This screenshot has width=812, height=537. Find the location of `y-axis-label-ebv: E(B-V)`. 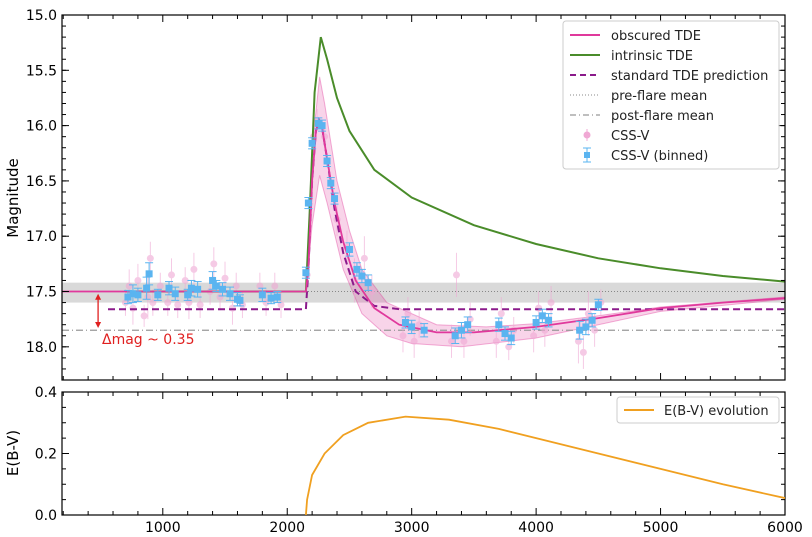

y-axis-label-ebv: E(B-V) is located at coordinates (13, 453).